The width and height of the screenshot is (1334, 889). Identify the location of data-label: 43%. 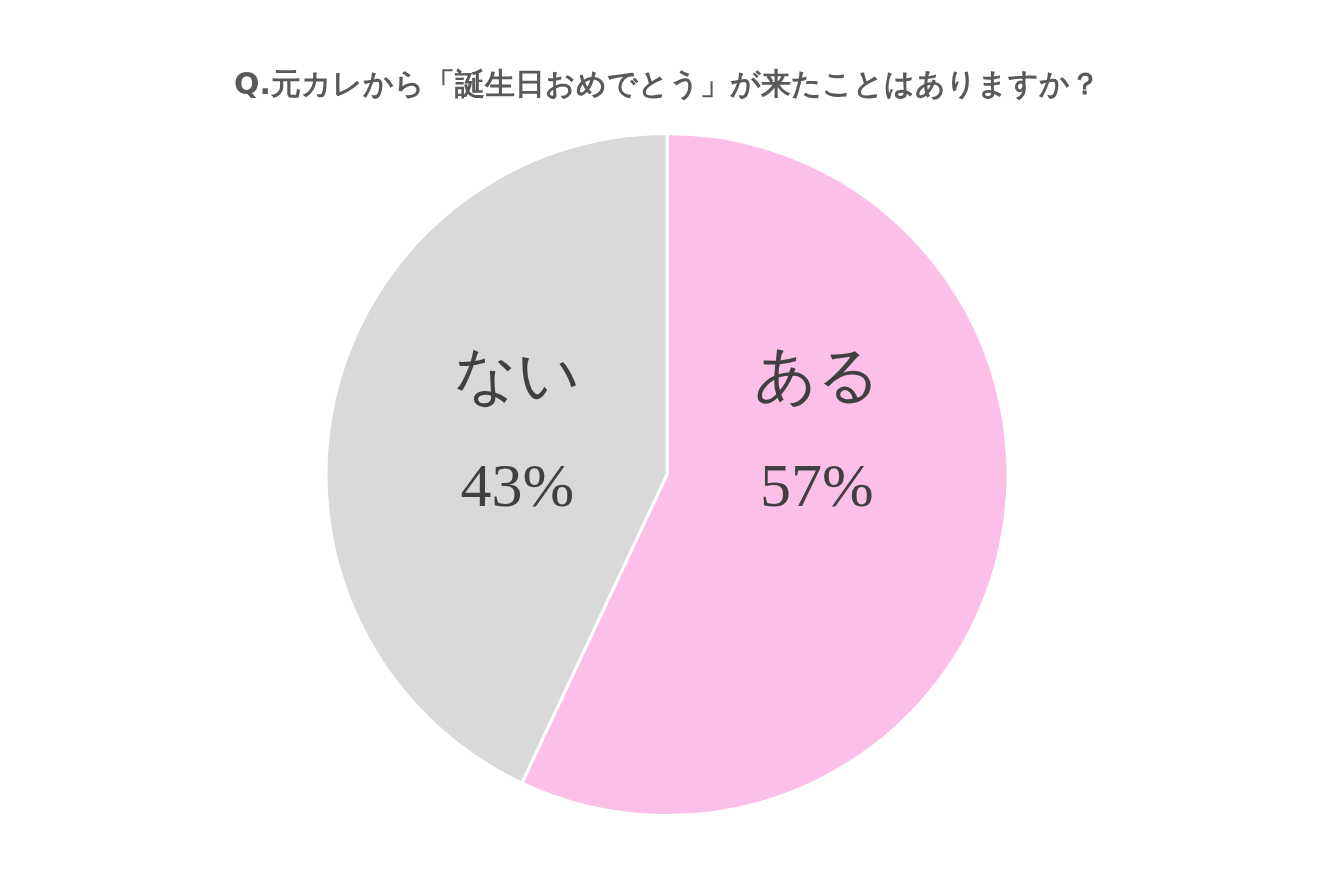
(517, 484).